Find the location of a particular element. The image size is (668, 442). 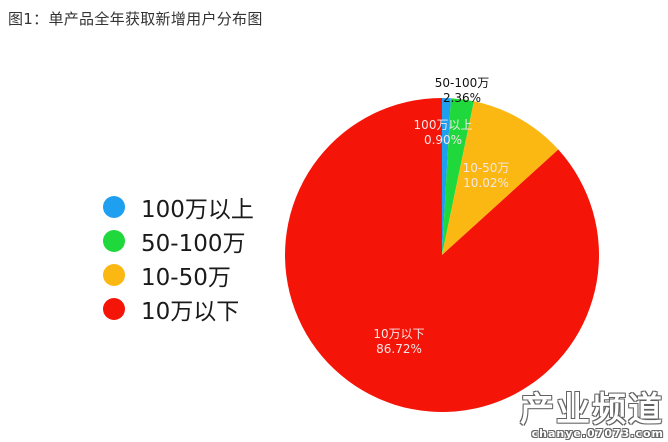

slice-label-10-50w: 10-50万 10.02% is located at coordinates (486, 176).